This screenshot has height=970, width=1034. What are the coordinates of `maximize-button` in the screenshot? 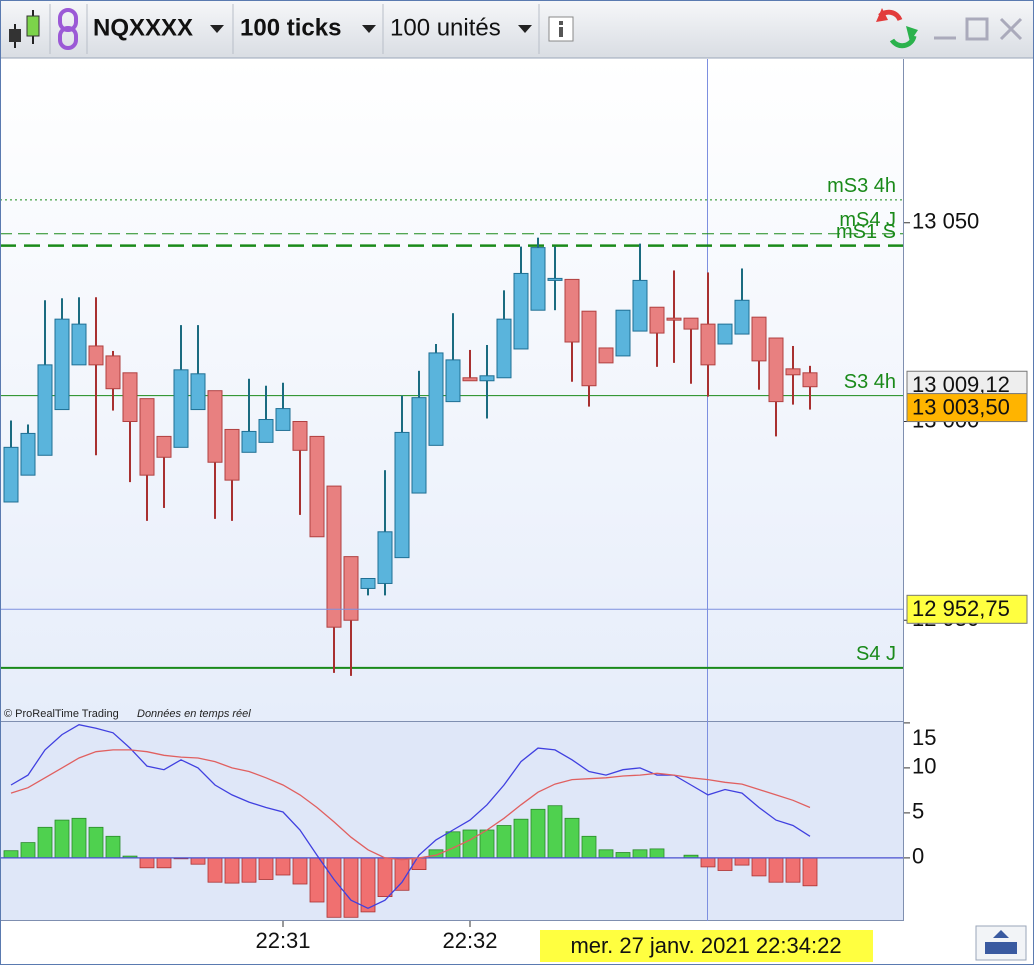 It's located at (977, 29).